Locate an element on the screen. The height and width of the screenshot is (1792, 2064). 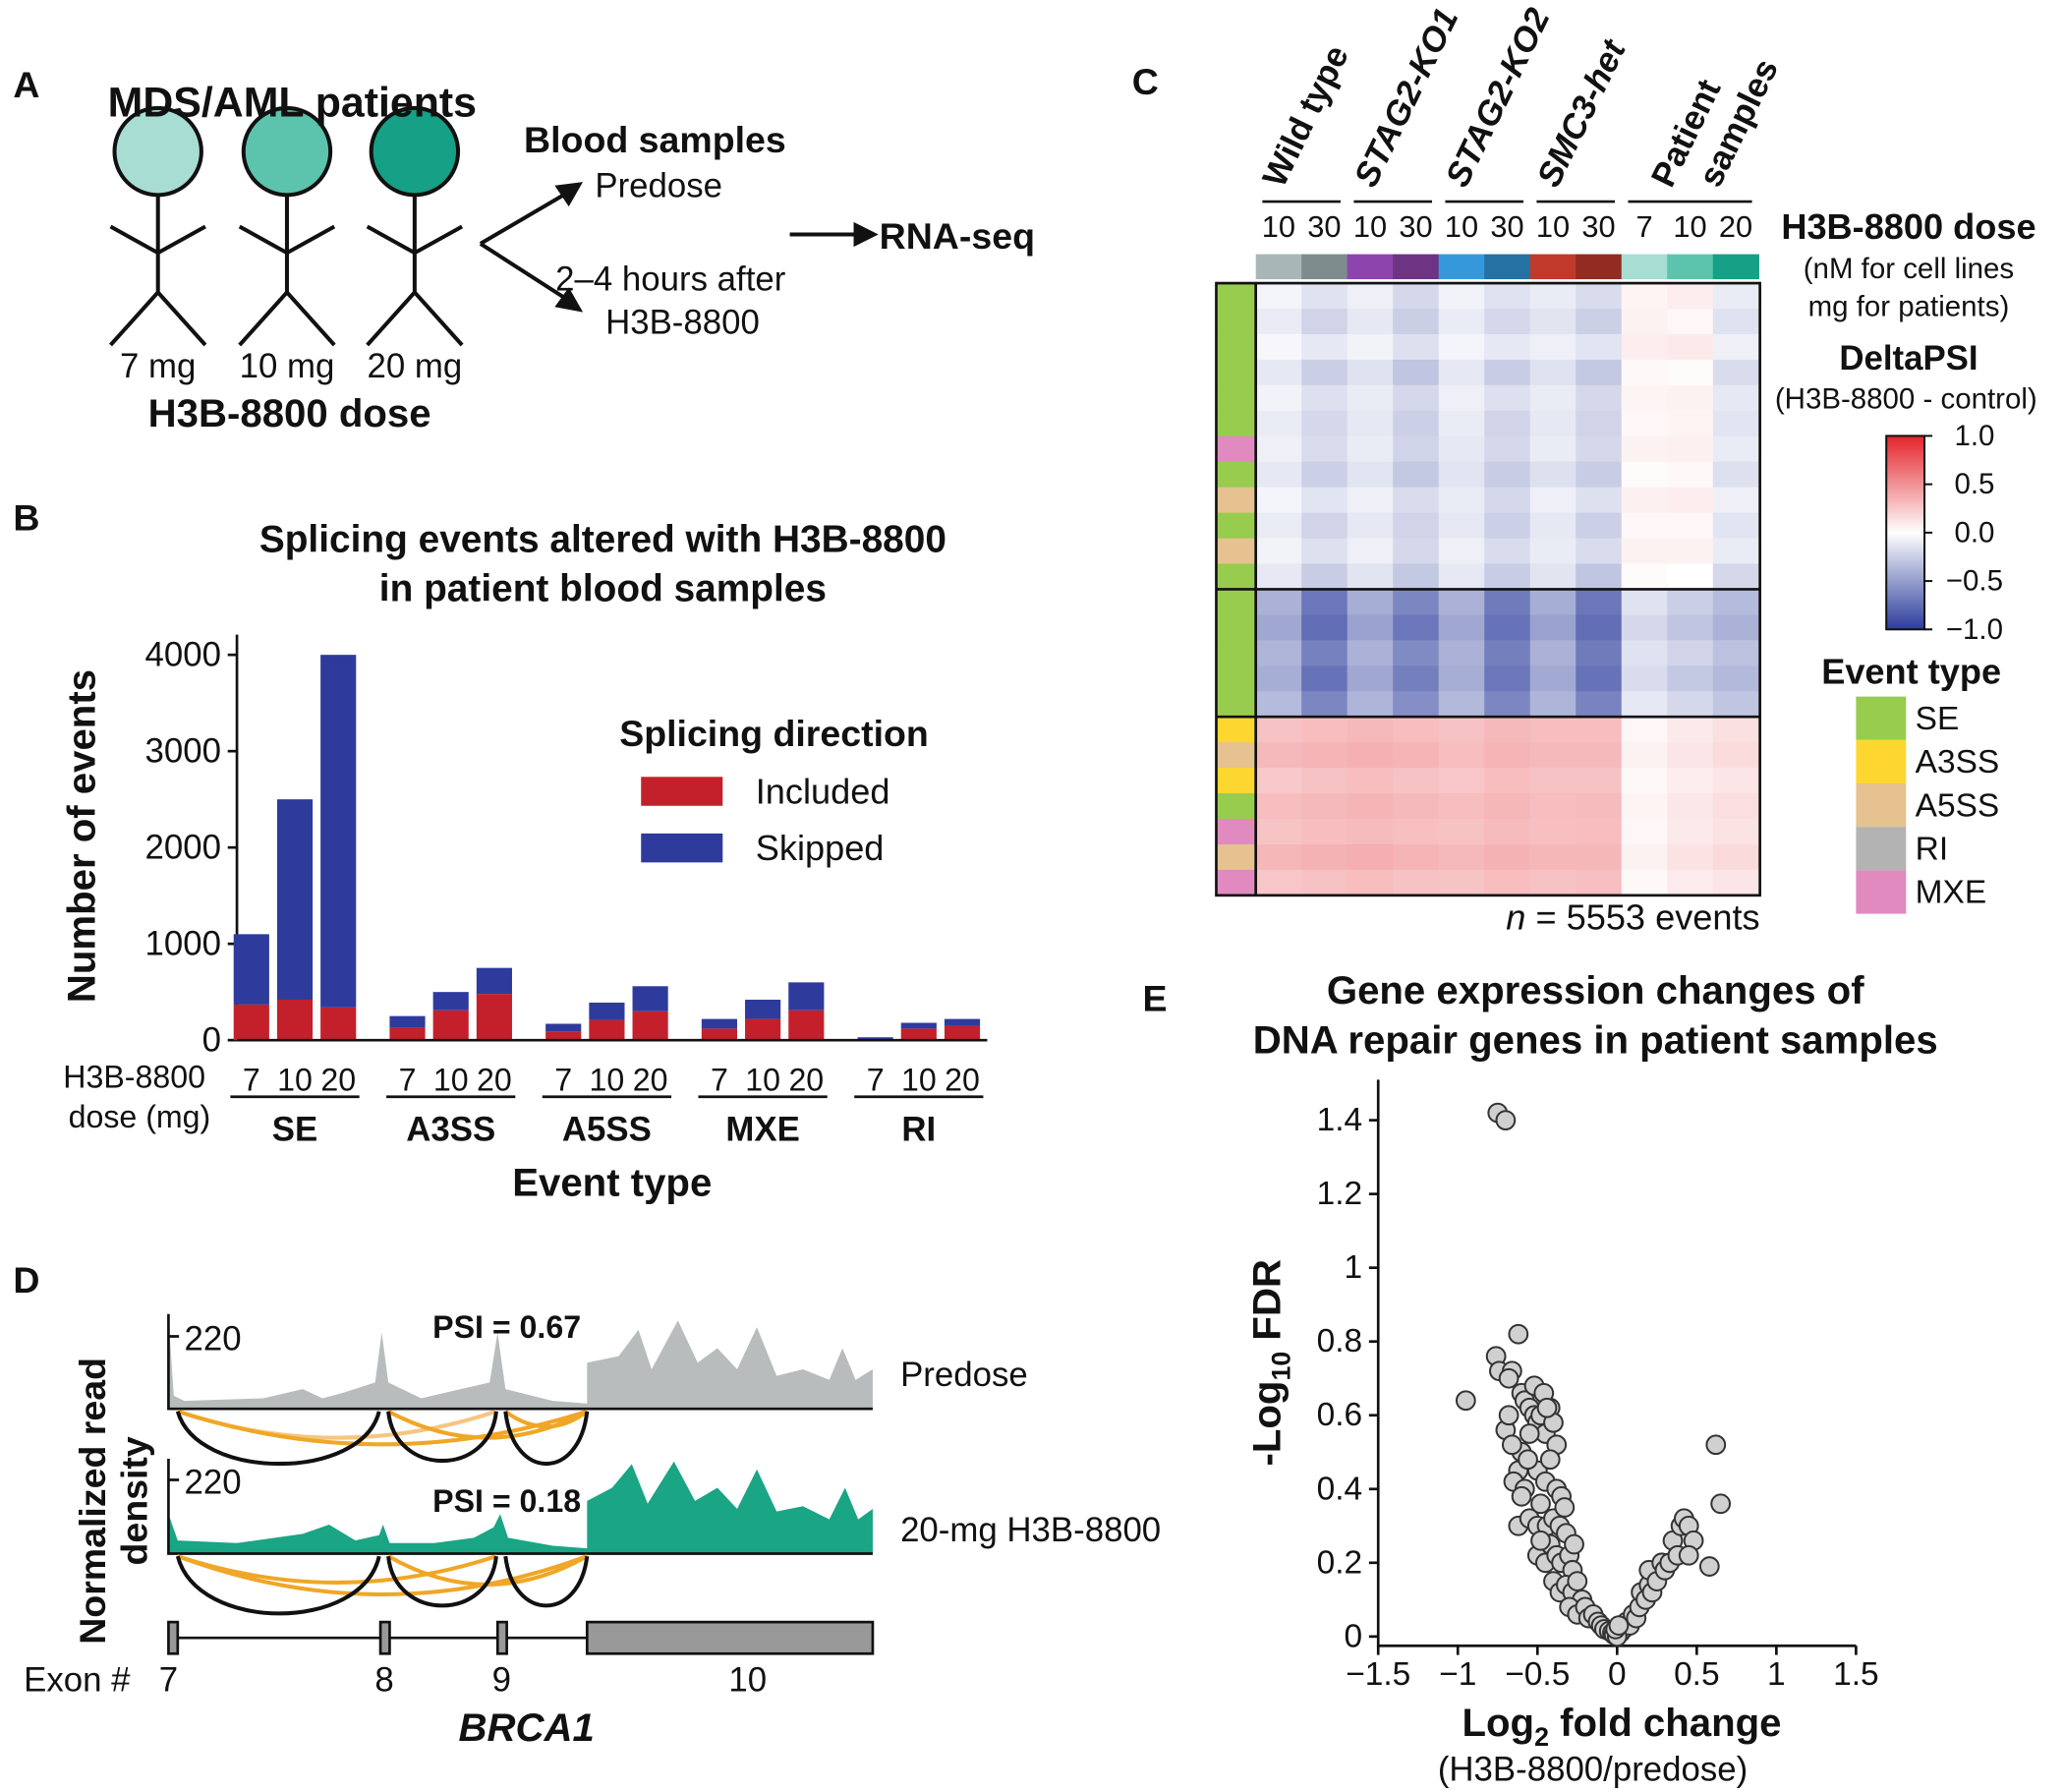
y-tick-label: 1.2 is located at coordinates (1340, 1194).